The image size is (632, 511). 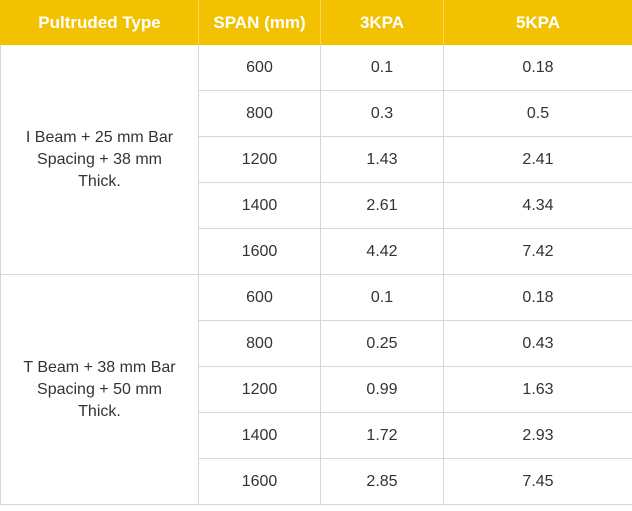 I want to click on kpa3-cell: 1.72, so click(x=382, y=435).